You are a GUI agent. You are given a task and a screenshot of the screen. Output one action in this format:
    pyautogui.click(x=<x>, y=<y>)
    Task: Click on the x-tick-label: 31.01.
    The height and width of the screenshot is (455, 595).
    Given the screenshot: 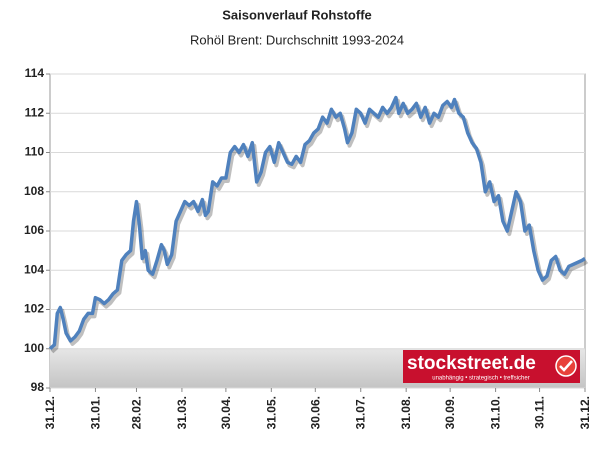 What is the action you would take?
    pyautogui.click(x=95, y=412)
    